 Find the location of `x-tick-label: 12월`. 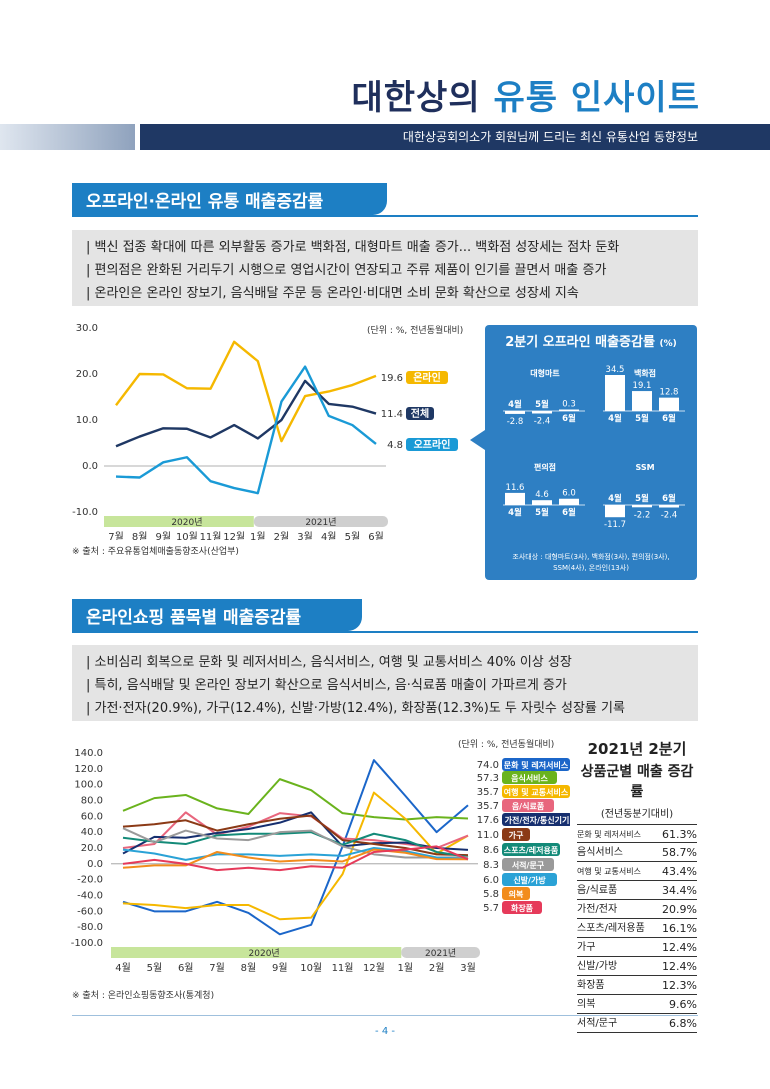

x-tick-label: 12월 is located at coordinates (374, 968).